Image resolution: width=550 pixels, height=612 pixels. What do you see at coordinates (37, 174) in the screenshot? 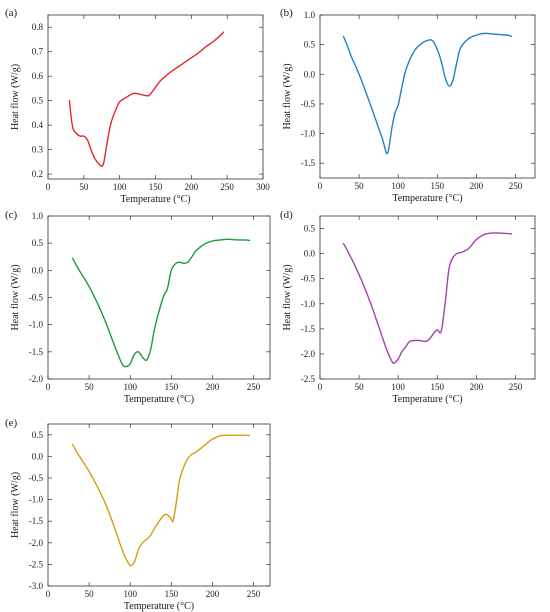
I see `y-tick-label: 0.2` at bounding box center [37, 174].